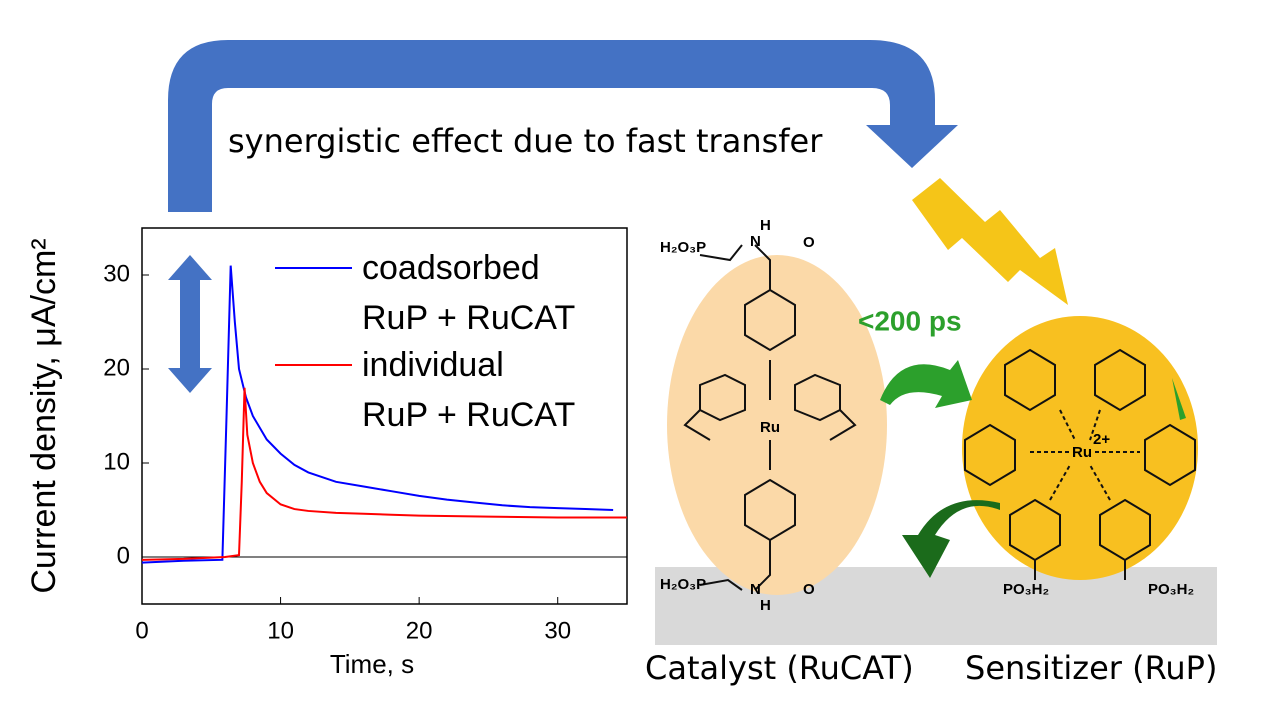 This screenshot has width=1280, height=719. What do you see at coordinates (557, 630) in the screenshot?
I see `x-tick-label: 30` at bounding box center [557, 630].